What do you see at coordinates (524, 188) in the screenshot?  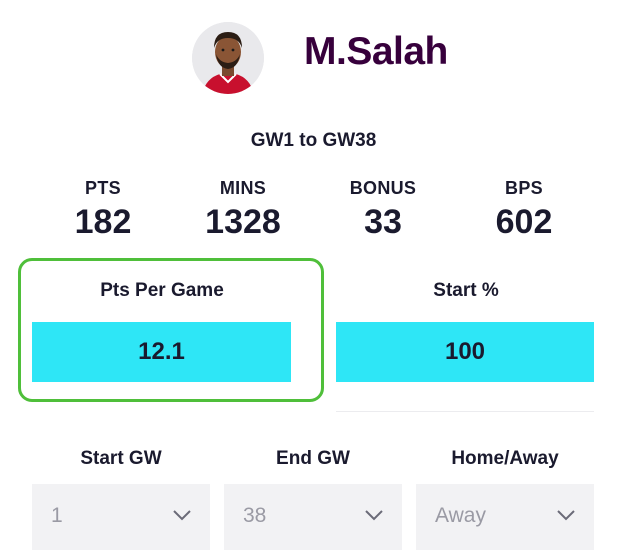 I see `stat-label: BPS` at bounding box center [524, 188].